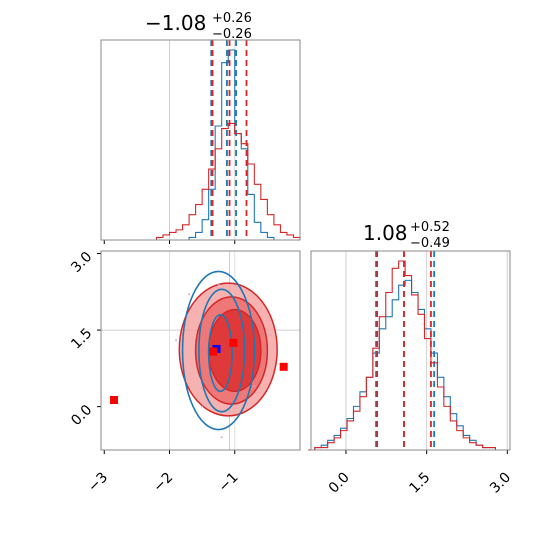  What do you see at coordinates (419, 483) in the screenshot?
I see `x-tick-label: 1.5` at bounding box center [419, 483].